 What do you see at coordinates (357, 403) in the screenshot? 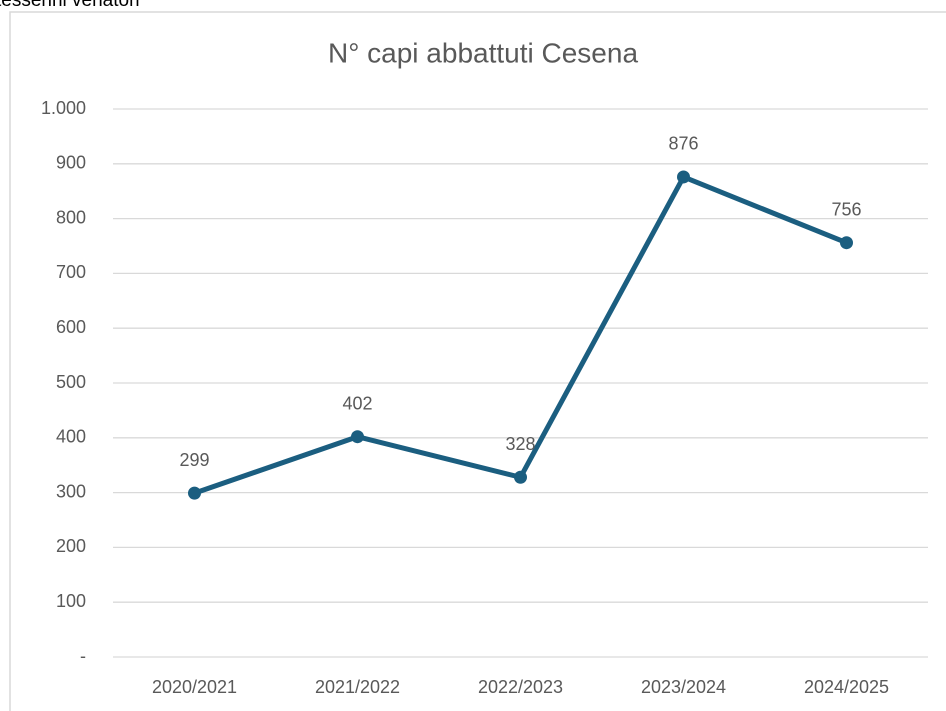
I see `data-label: 402` at bounding box center [357, 403].